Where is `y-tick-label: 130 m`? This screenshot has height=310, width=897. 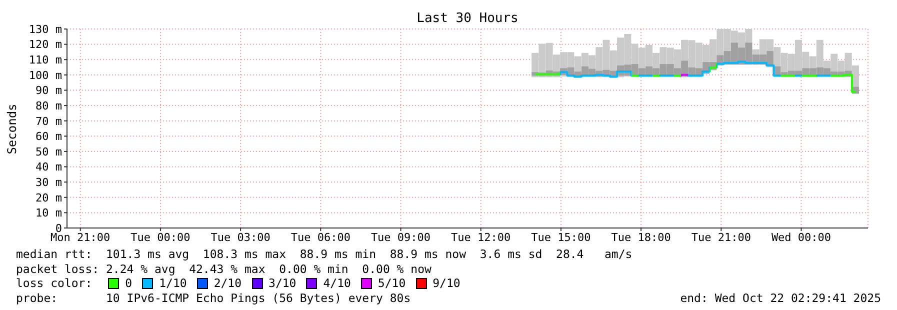
y-tick-label: 130 m is located at coordinates (45, 29).